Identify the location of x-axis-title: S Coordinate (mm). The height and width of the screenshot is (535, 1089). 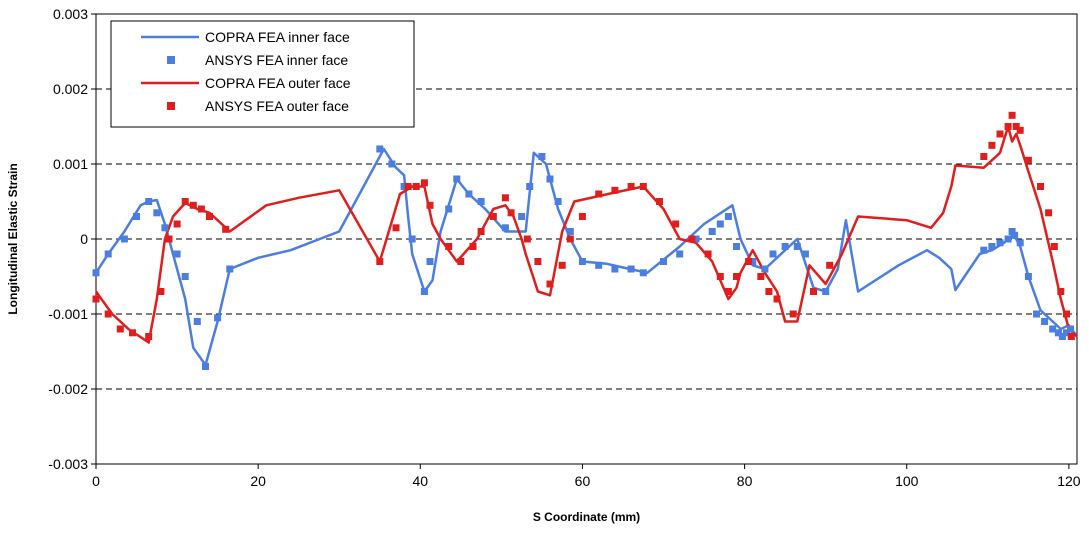
(586, 517).